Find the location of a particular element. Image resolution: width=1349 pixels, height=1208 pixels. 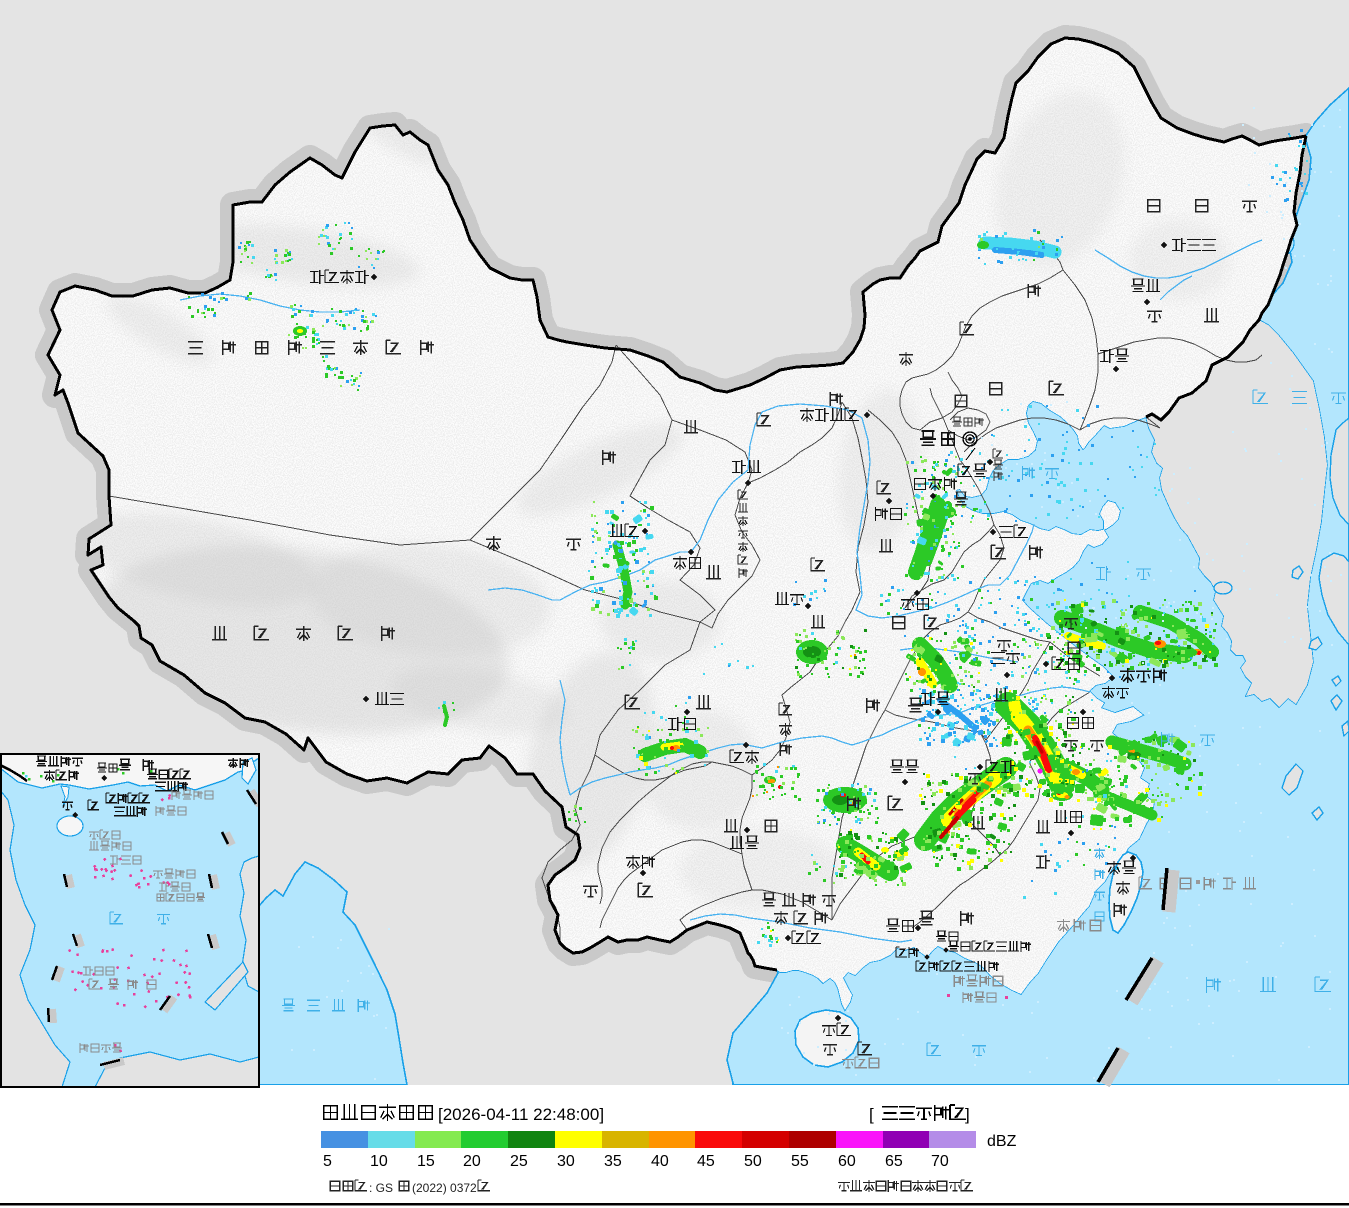

svg-text: 70 is located at coordinates (940, 1161).